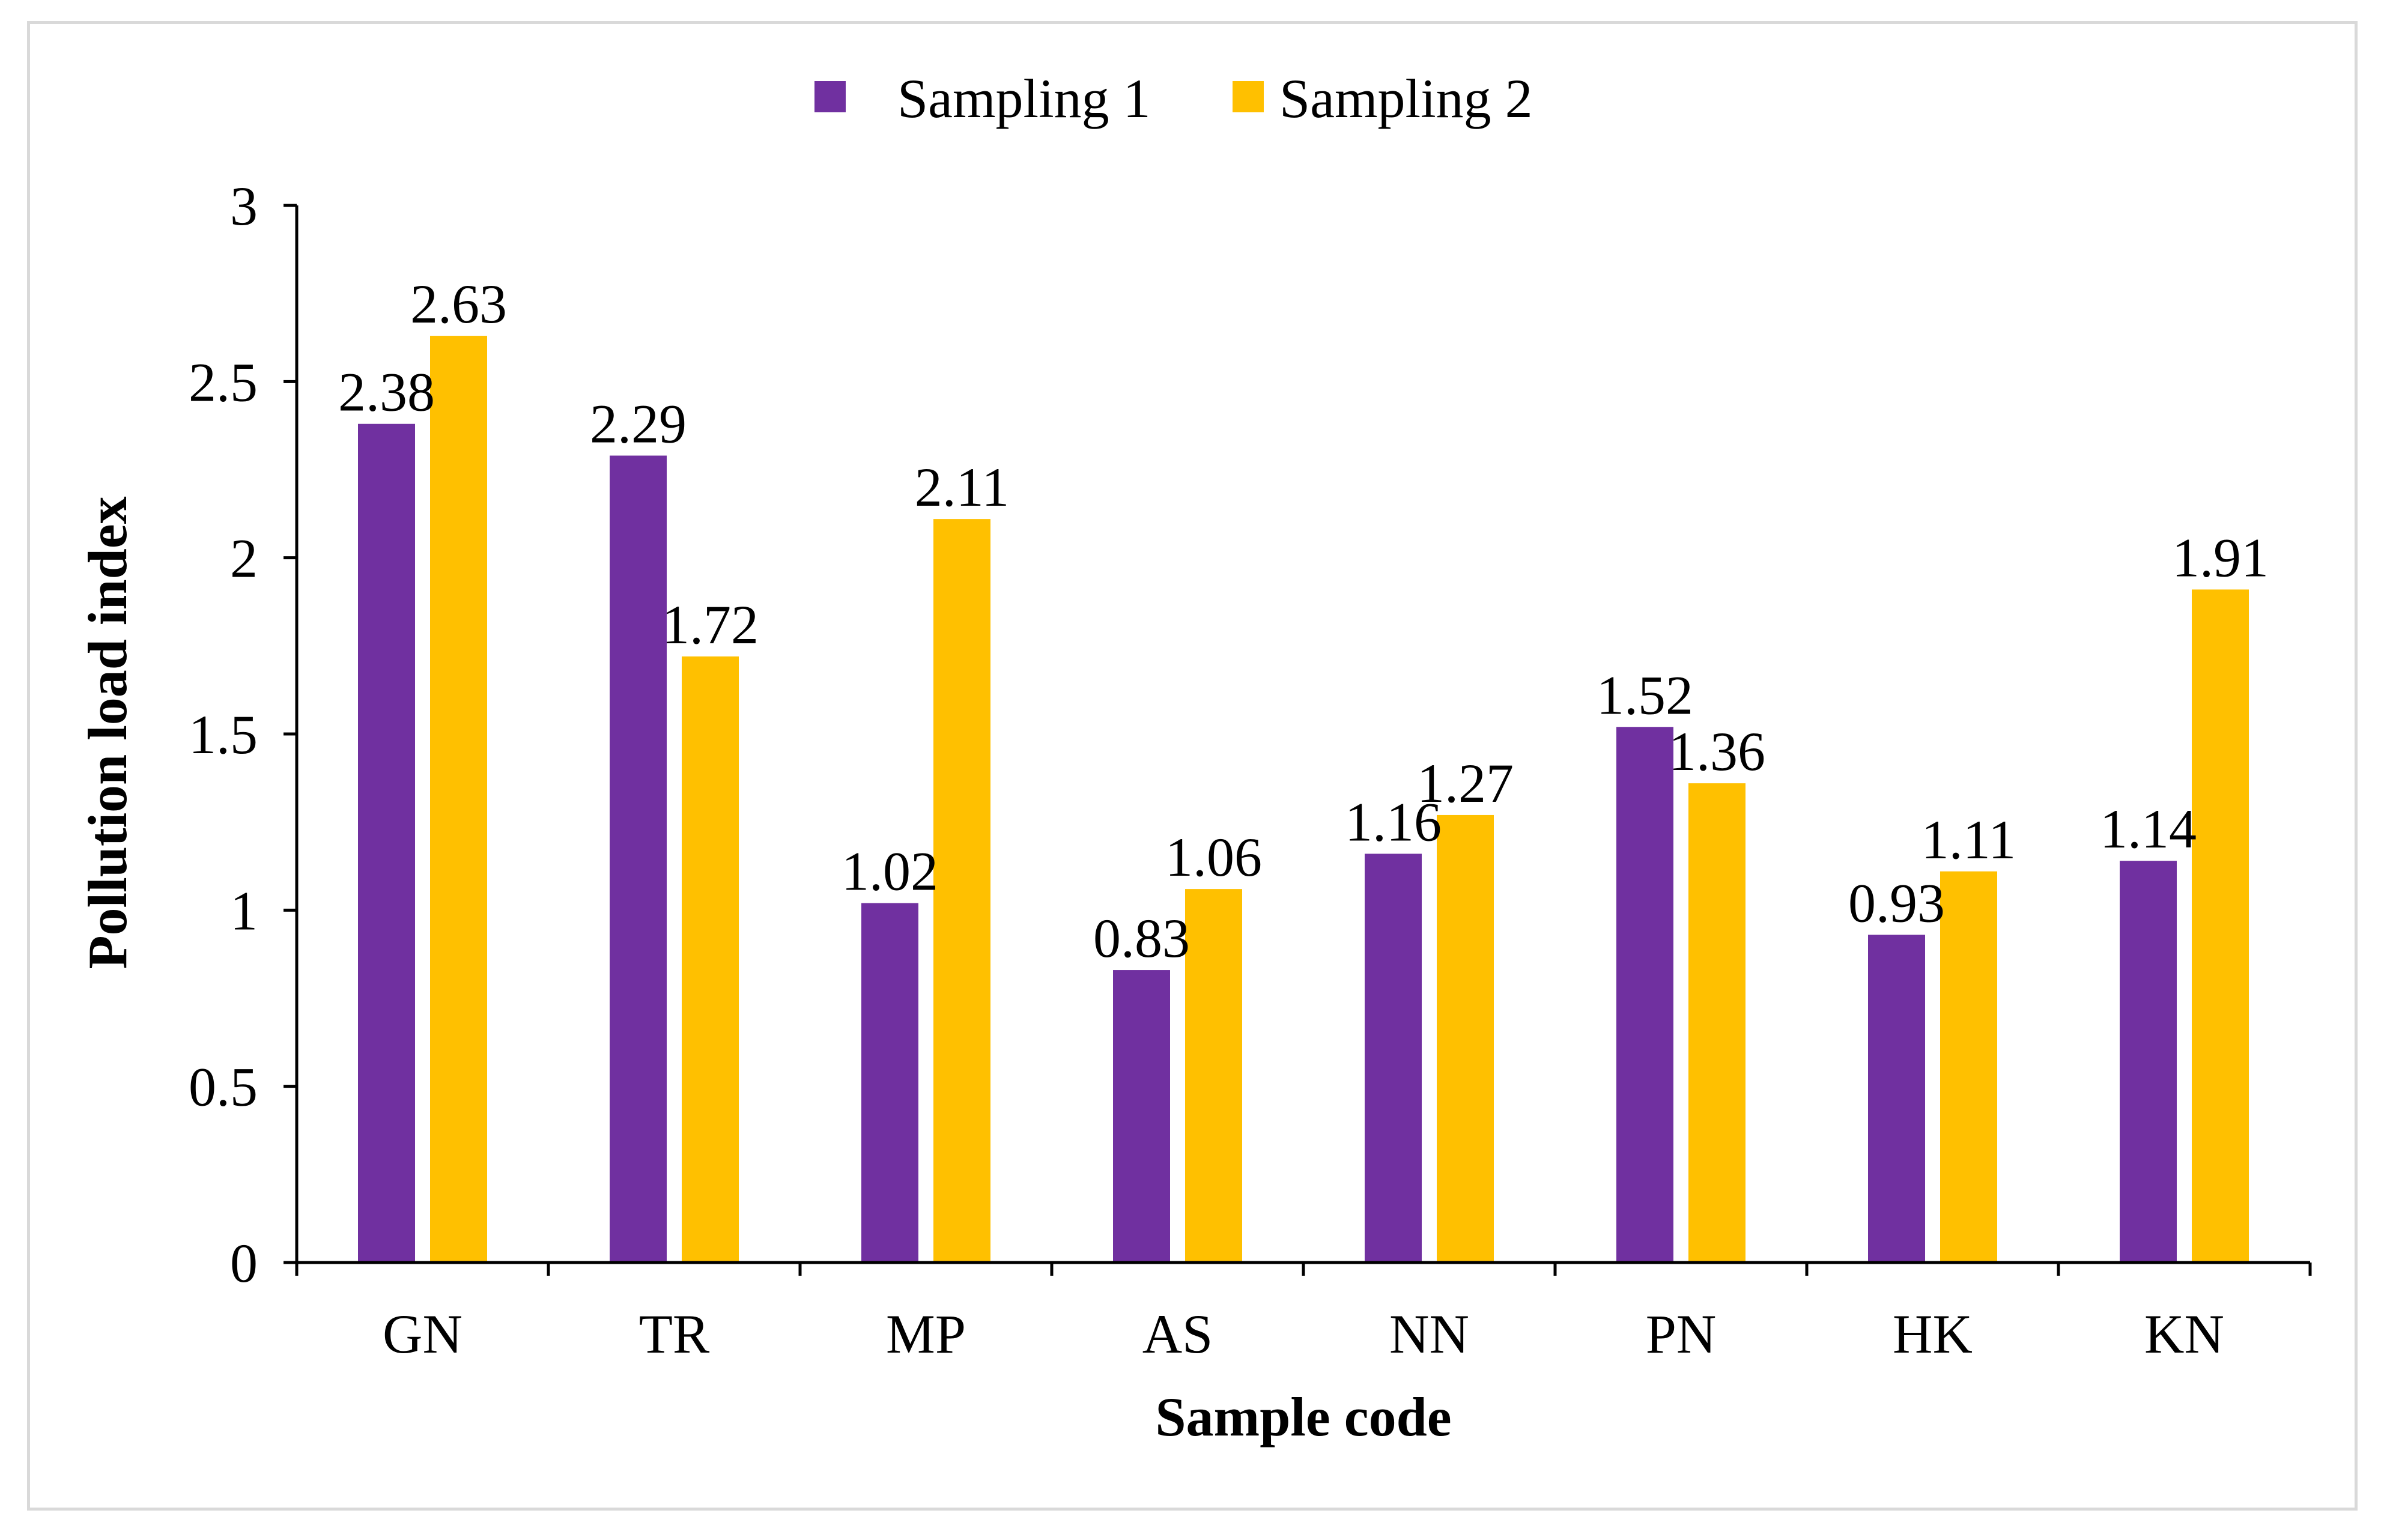  What do you see at coordinates (2184, 1334) in the screenshot?
I see `x-tick-label: KN` at bounding box center [2184, 1334].